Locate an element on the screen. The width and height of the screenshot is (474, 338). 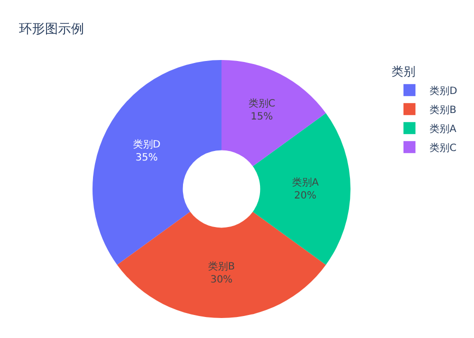
legend-label: 类别B is located at coordinates (442, 110).